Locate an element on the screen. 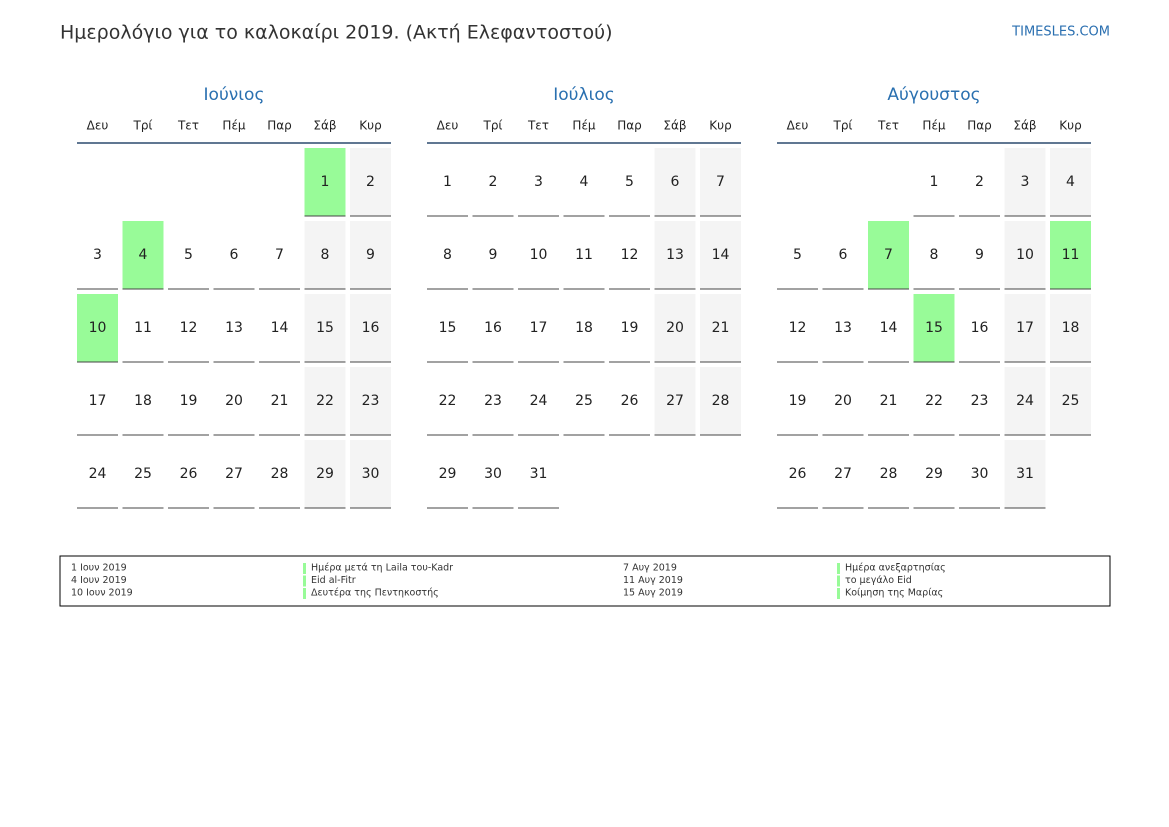 The width and height of the screenshot is (1169, 827). legend-date: 11 Αυγ 2019 is located at coordinates (653, 580).